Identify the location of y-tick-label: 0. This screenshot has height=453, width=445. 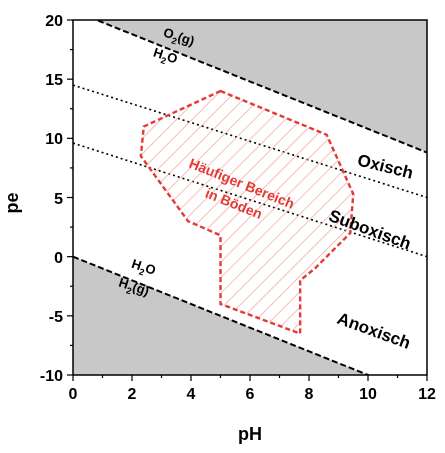
(58, 258).